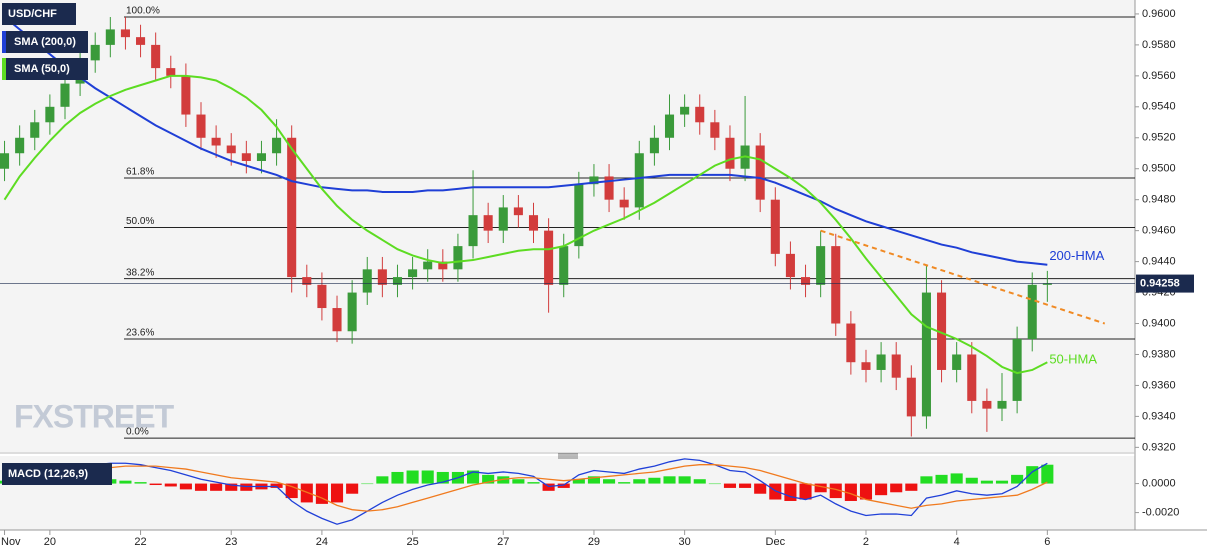 The image size is (1207, 560). I want to click on y-tick-label: 0.9440, so click(1159, 262).